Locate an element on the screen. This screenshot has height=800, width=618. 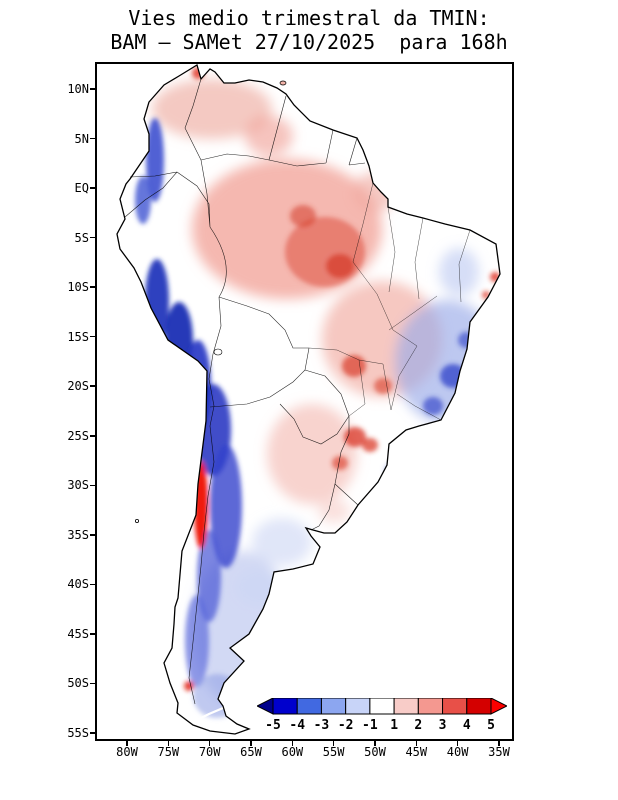
colorbar-tick-label: -1 is located at coordinates (370, 725).